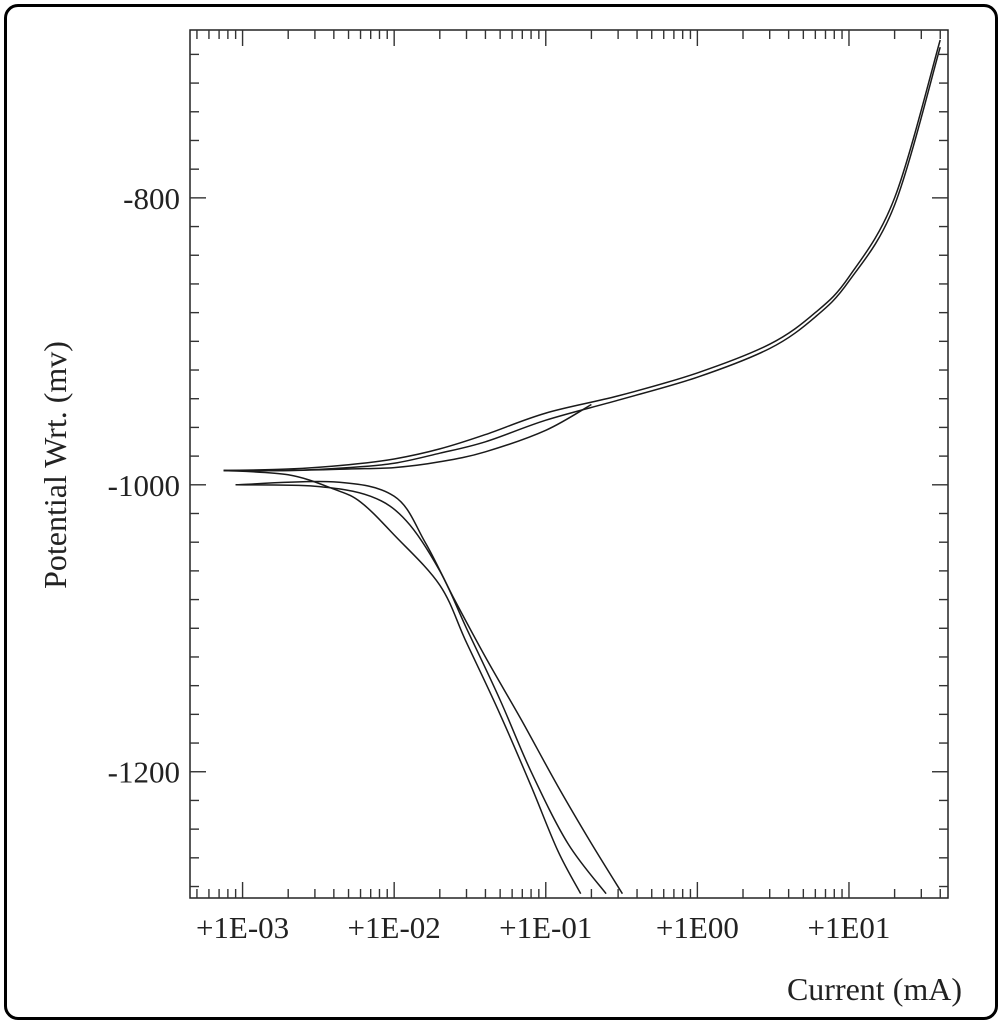 The width and height of the screenshot is (1006, 1028). What do you see at coordinates (849, 927) in the screenshot?
I see `x-tick-label: +1E01` at bounding box center [849, 927].